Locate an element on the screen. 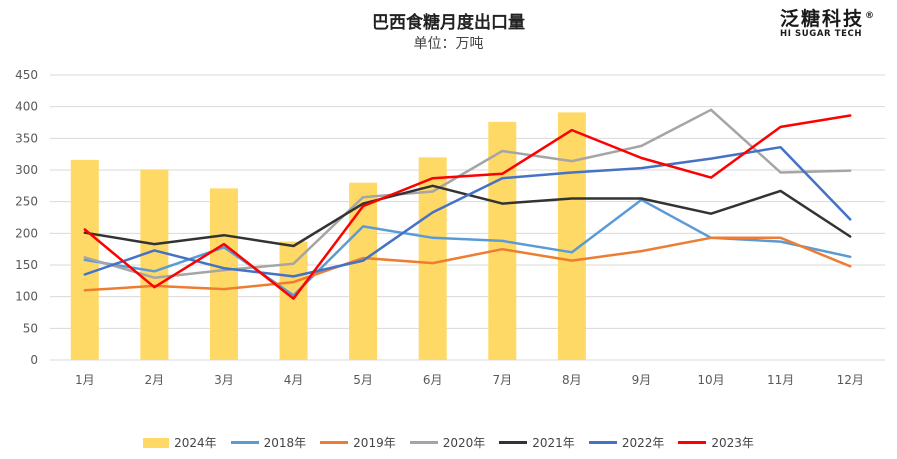 This screenshot has height=459, width=897. x-tick-label: 2月 is located at coordinates (155, 380).